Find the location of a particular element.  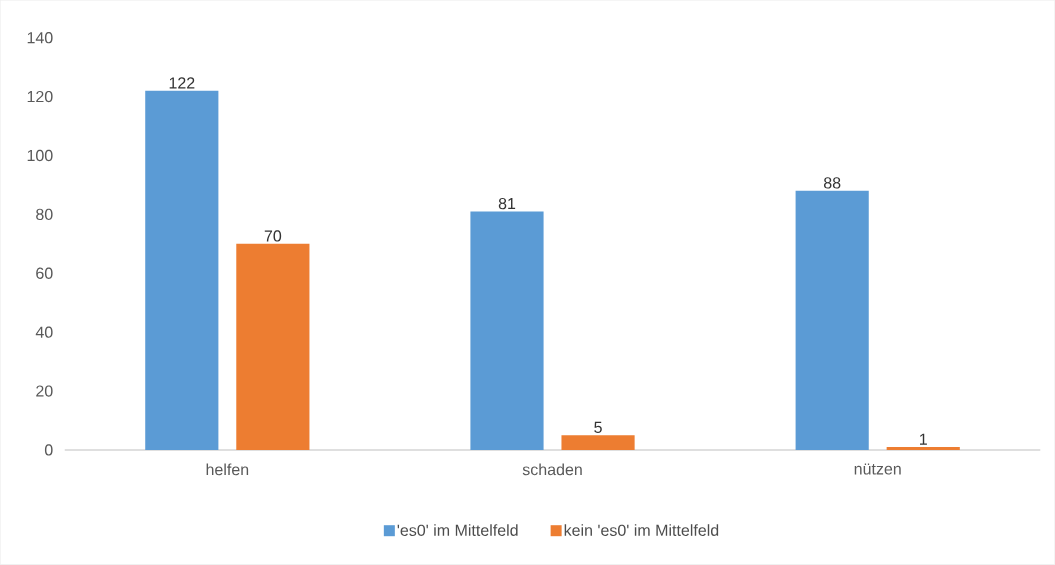

data-label: 5 is located at coordinates (598, 427).